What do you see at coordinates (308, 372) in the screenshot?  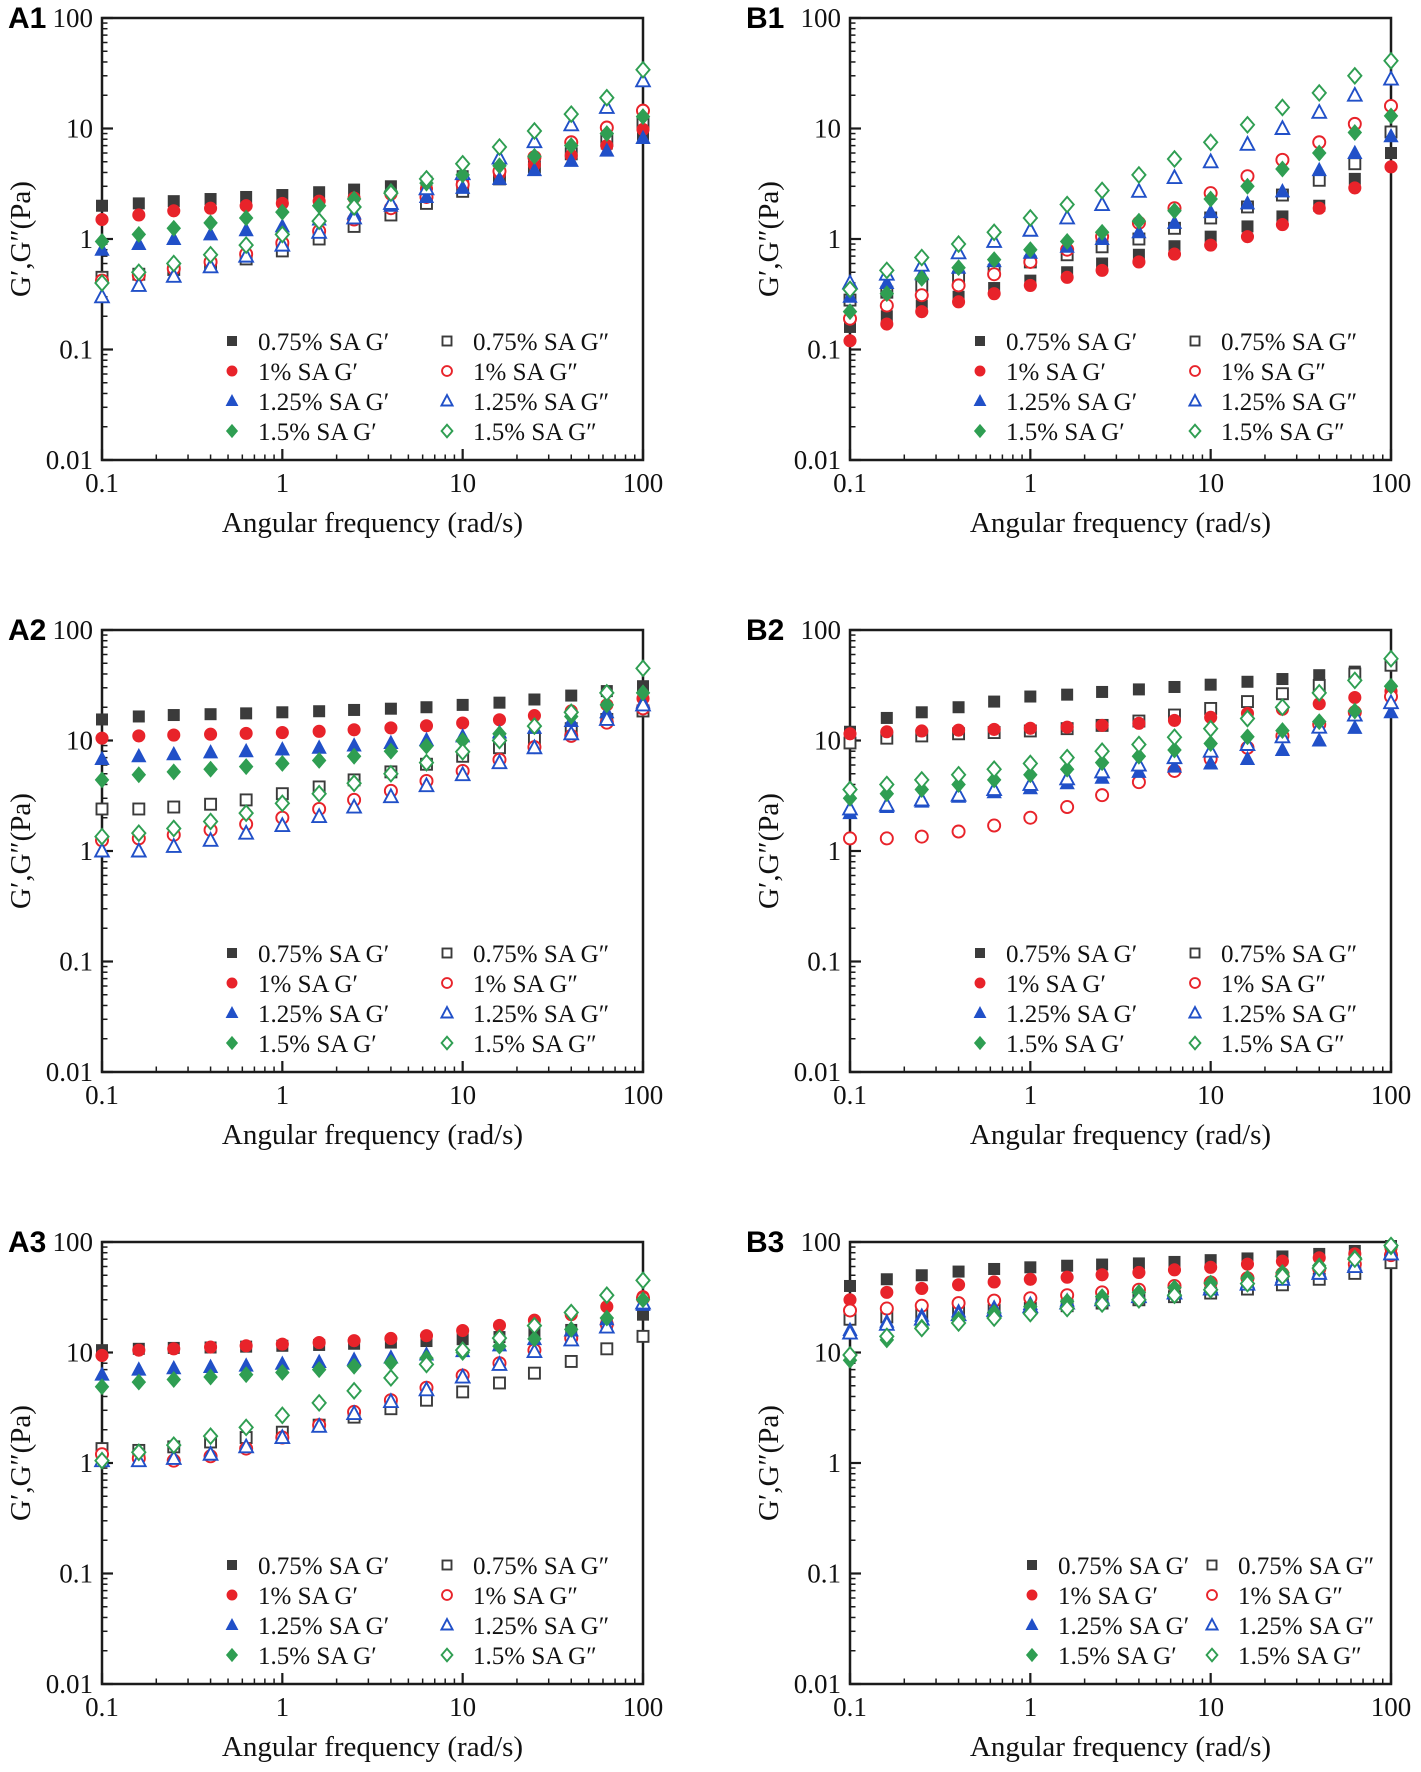 I see `legend-label-1-sa-g: 1% SA G′` at bounding box center [308, 372].